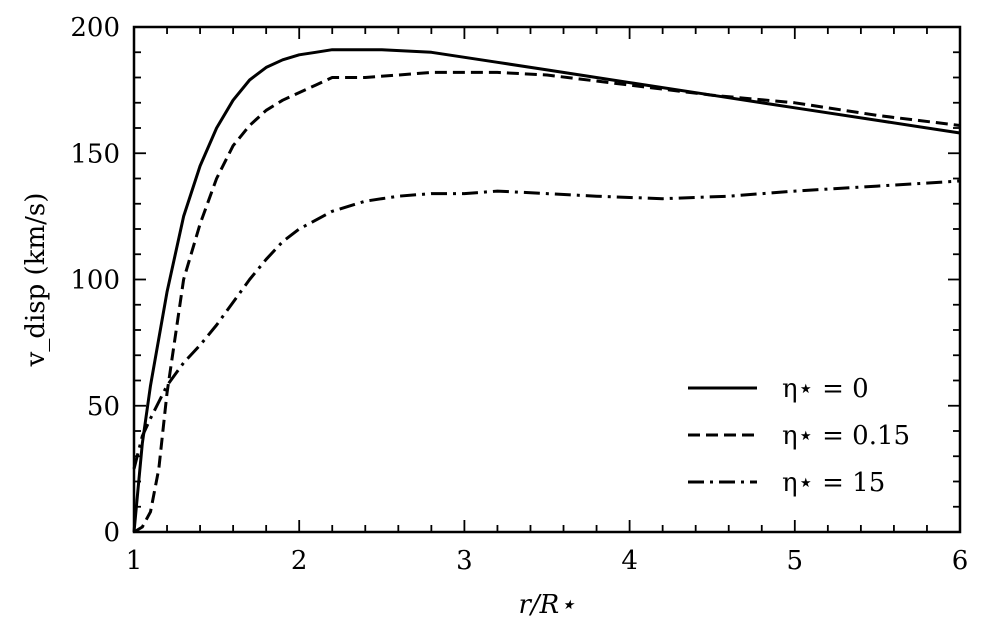 Image resolution: width=982 pixels, height=641 pixels. Describe the element at coordinates (629, 561) in the screenshot. I see `x-tick-label: 4` at that location.